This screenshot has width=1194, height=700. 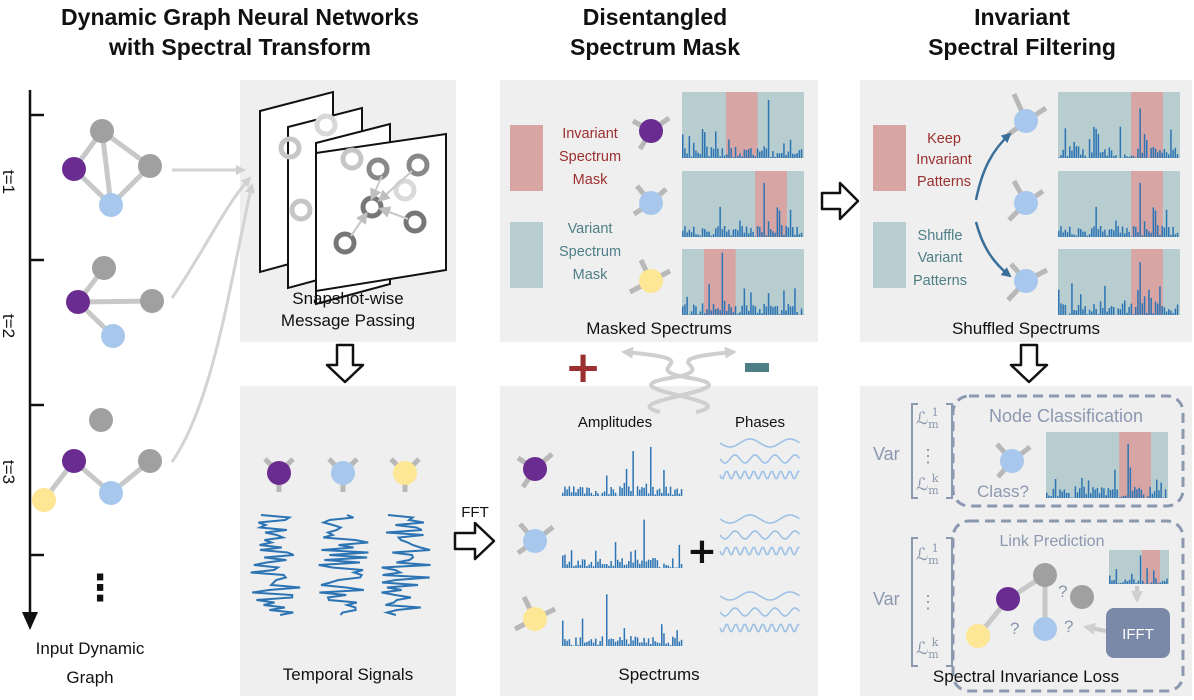 What do you see at coordinates (944, 182) in the screenshot?
I see `keep-line3: Patterns` at bounding box center [944, 182].